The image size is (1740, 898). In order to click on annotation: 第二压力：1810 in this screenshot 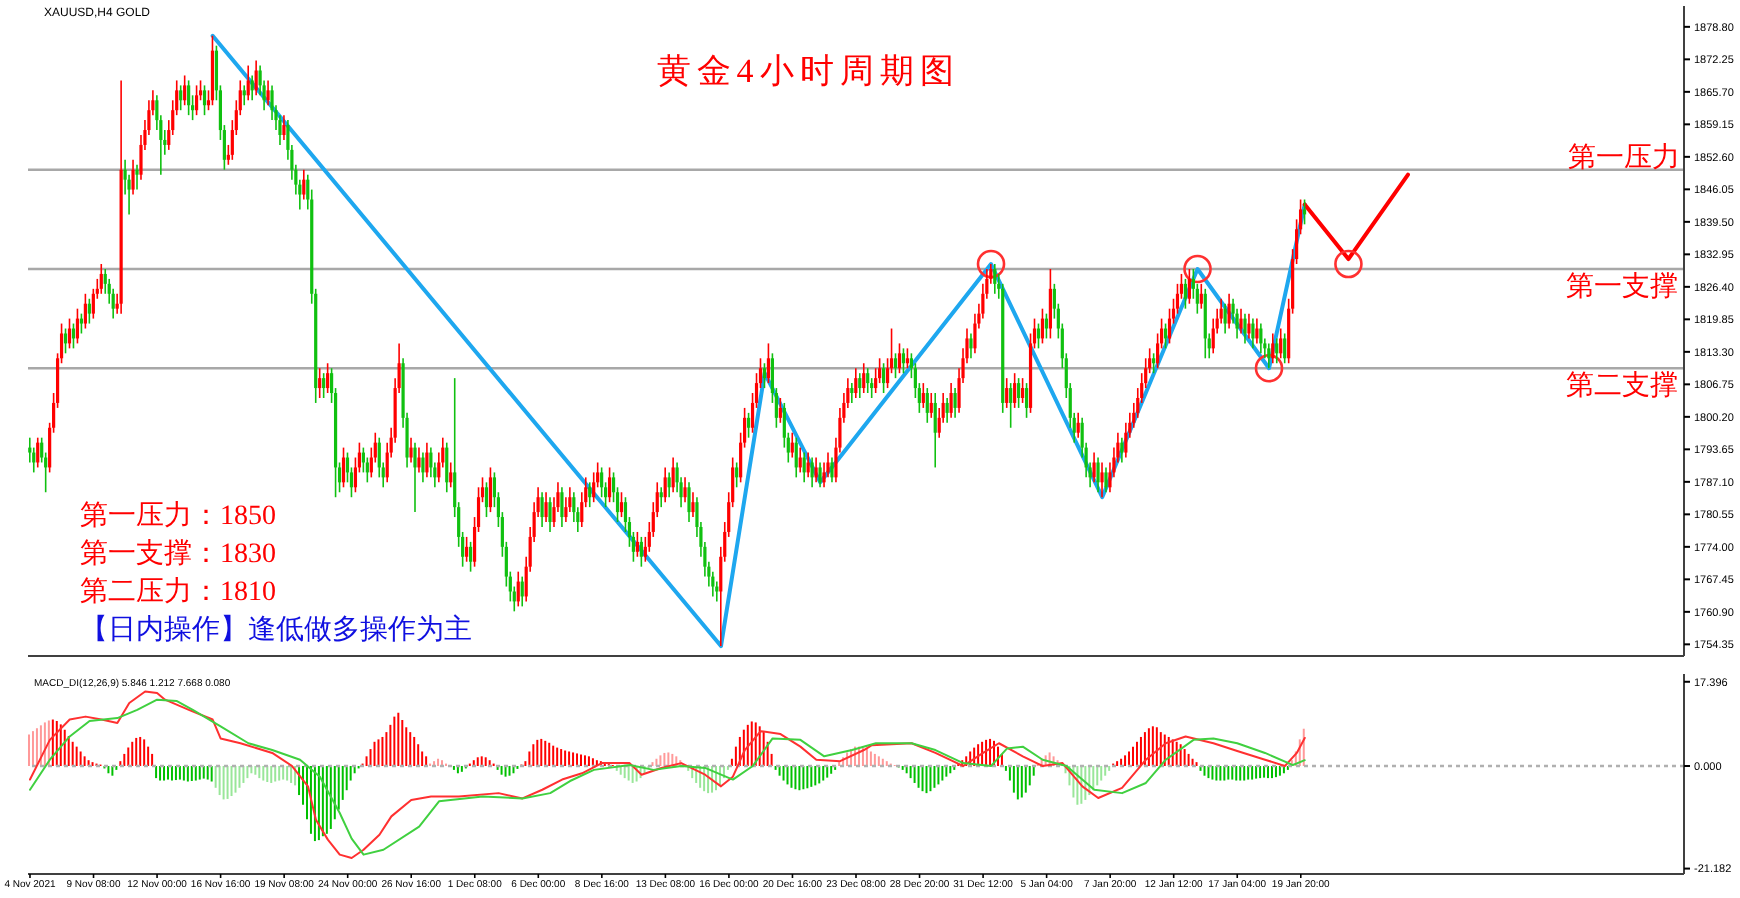, I will do `click(178, 593)`.